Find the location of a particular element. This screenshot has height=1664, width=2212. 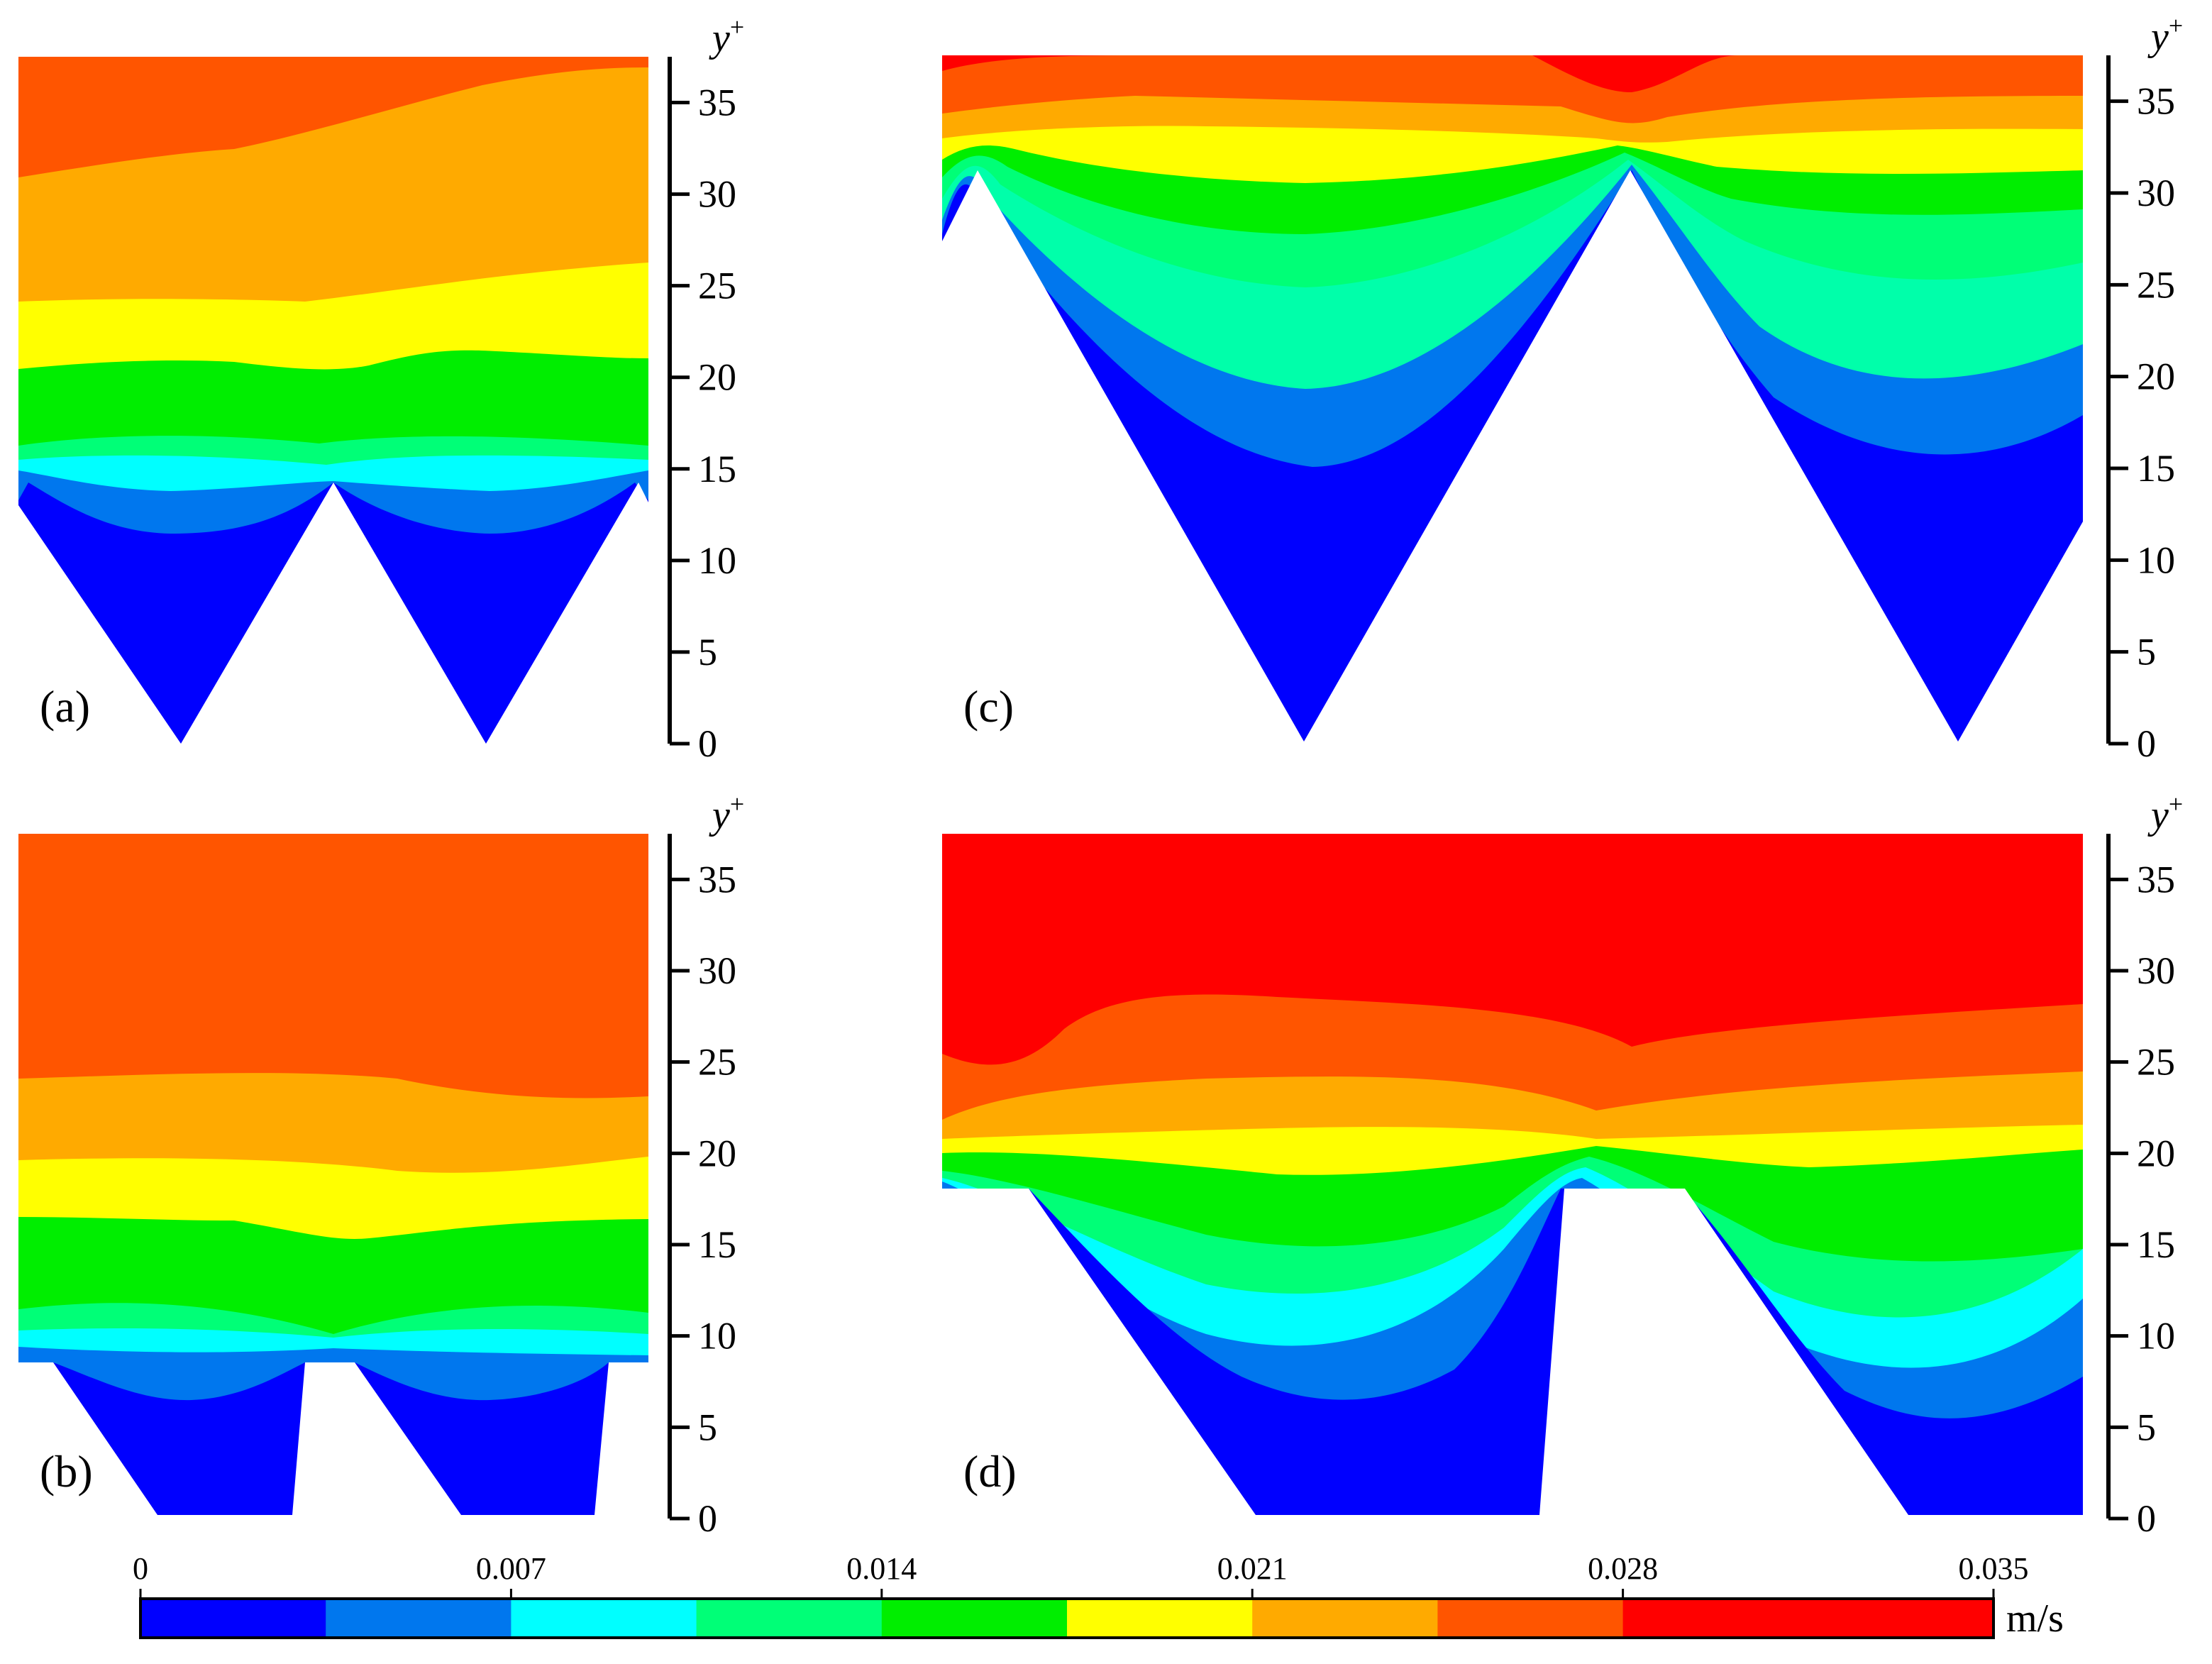

y-tick-label-a-35: 35 is located at coordinates (717, 103).